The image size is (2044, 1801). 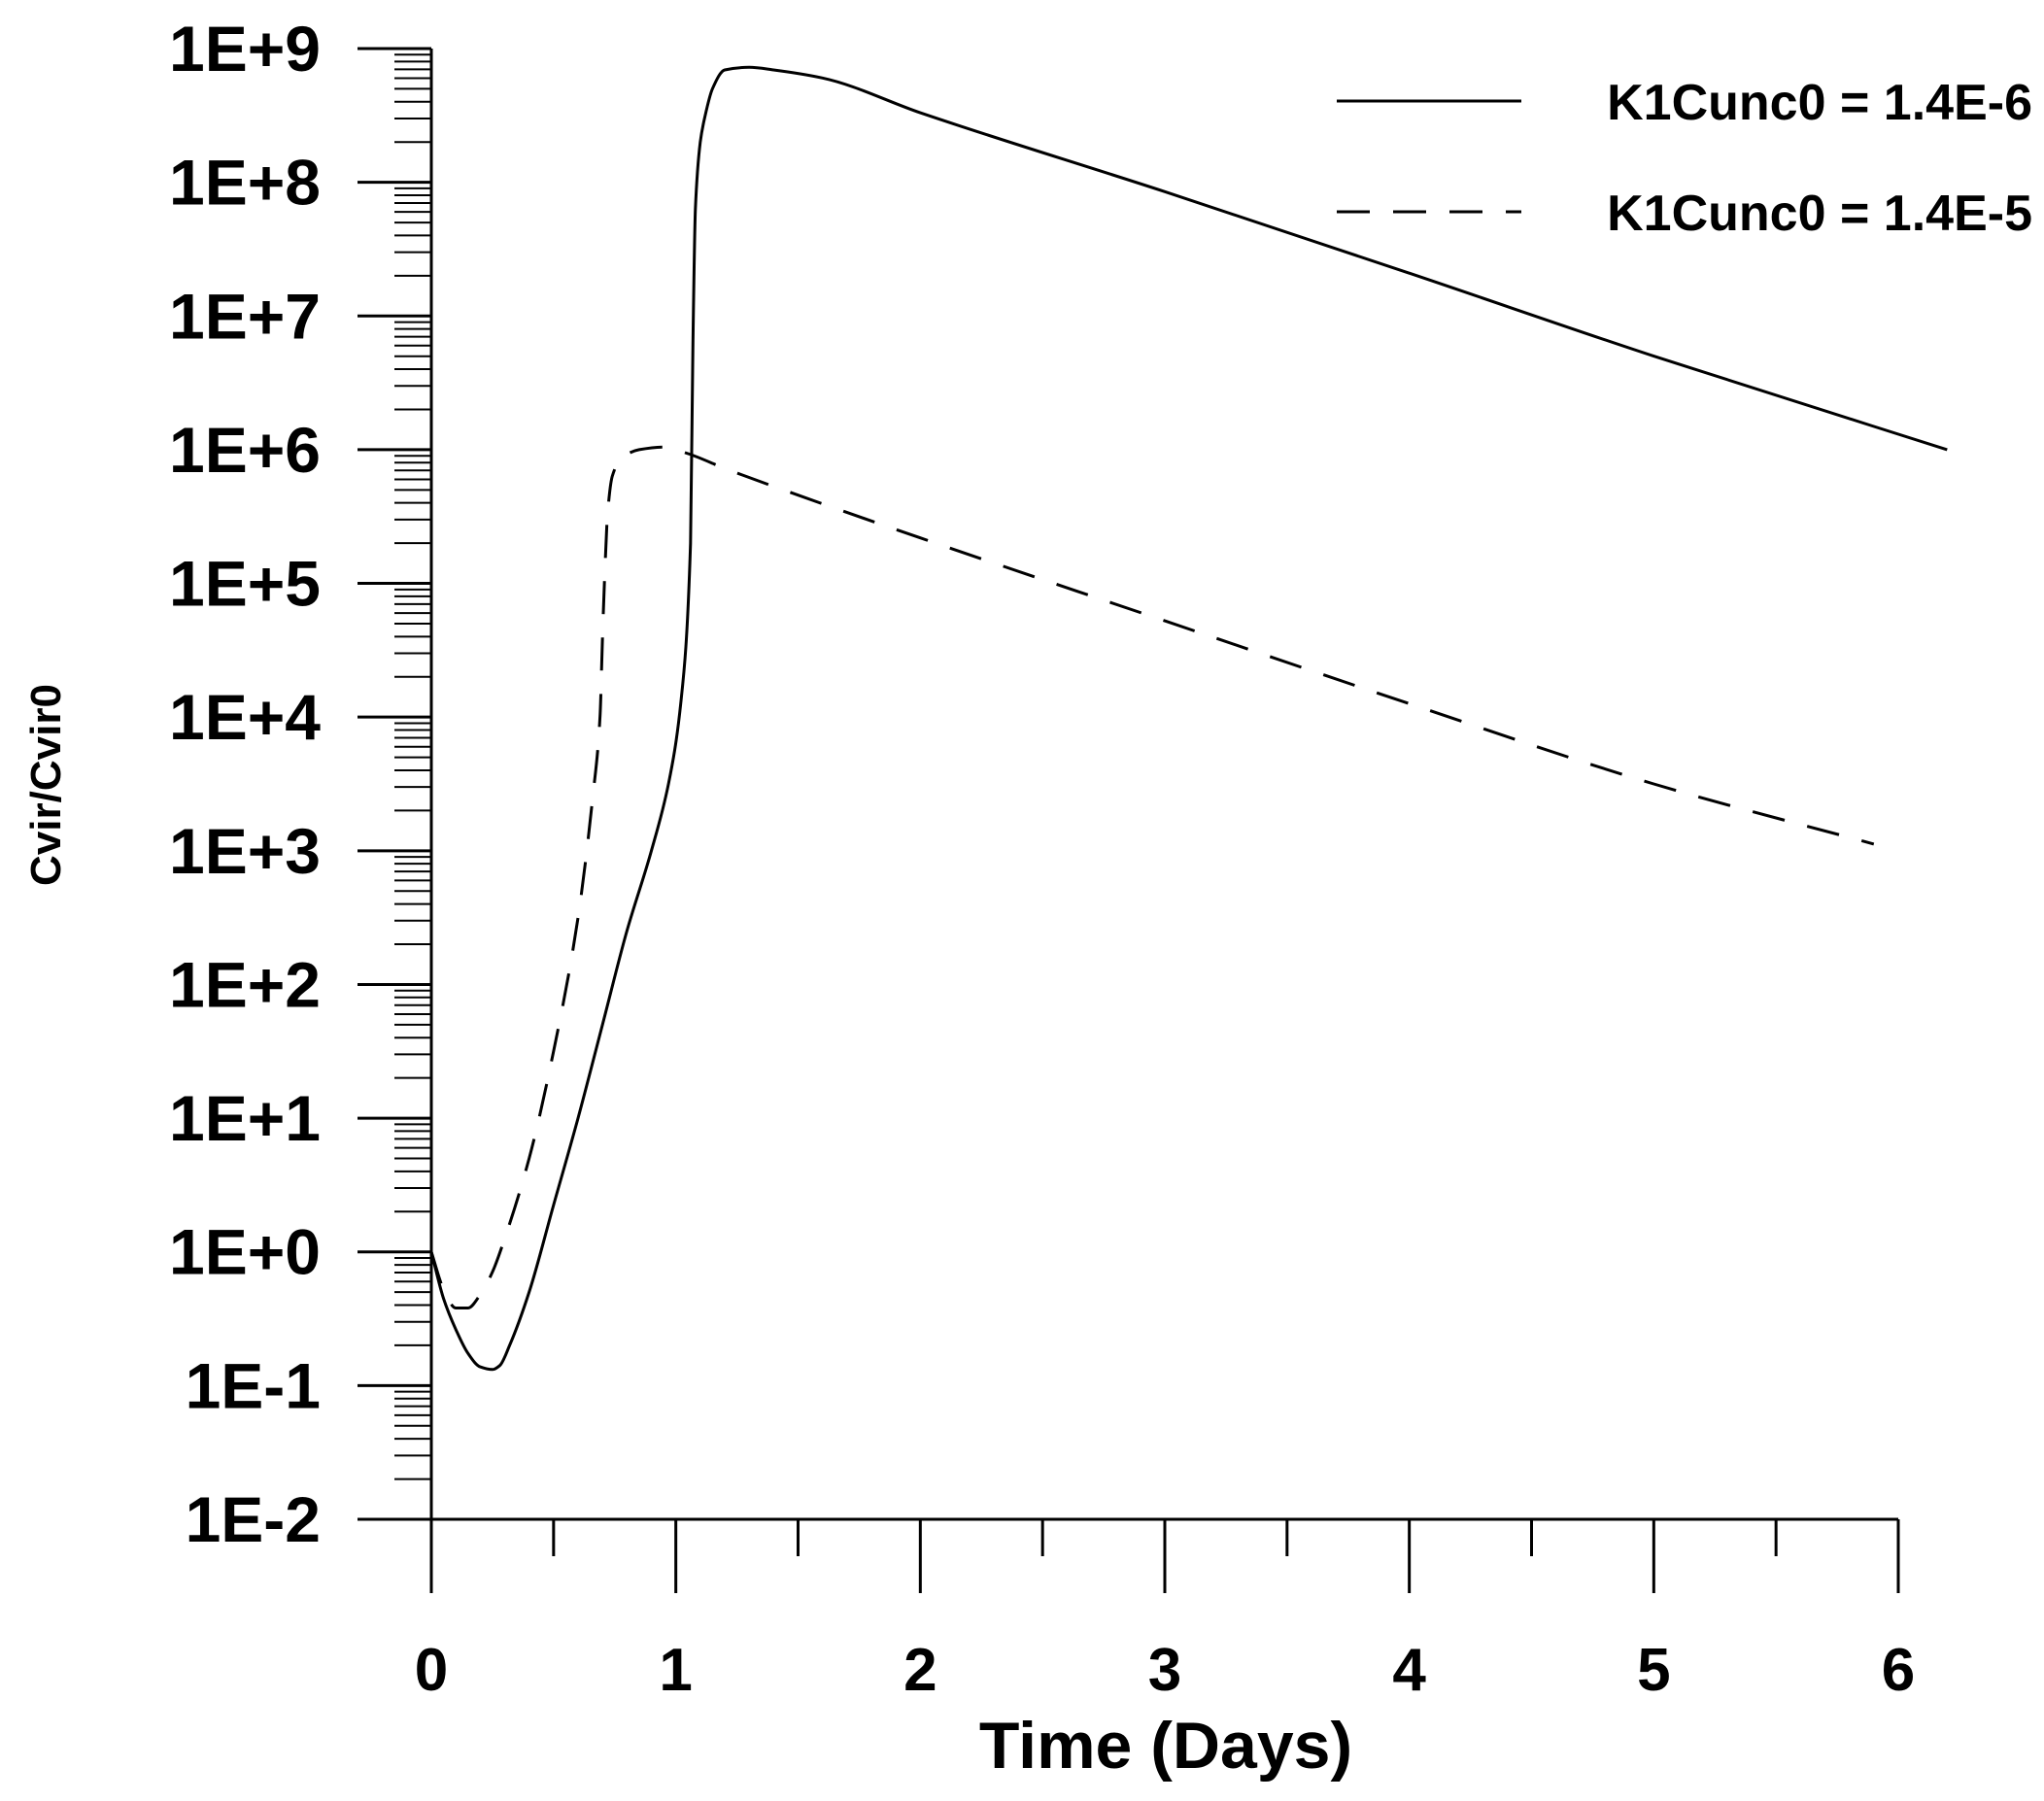 I want to click on x-tick-label: 3, so click(x=1164, y=1670).